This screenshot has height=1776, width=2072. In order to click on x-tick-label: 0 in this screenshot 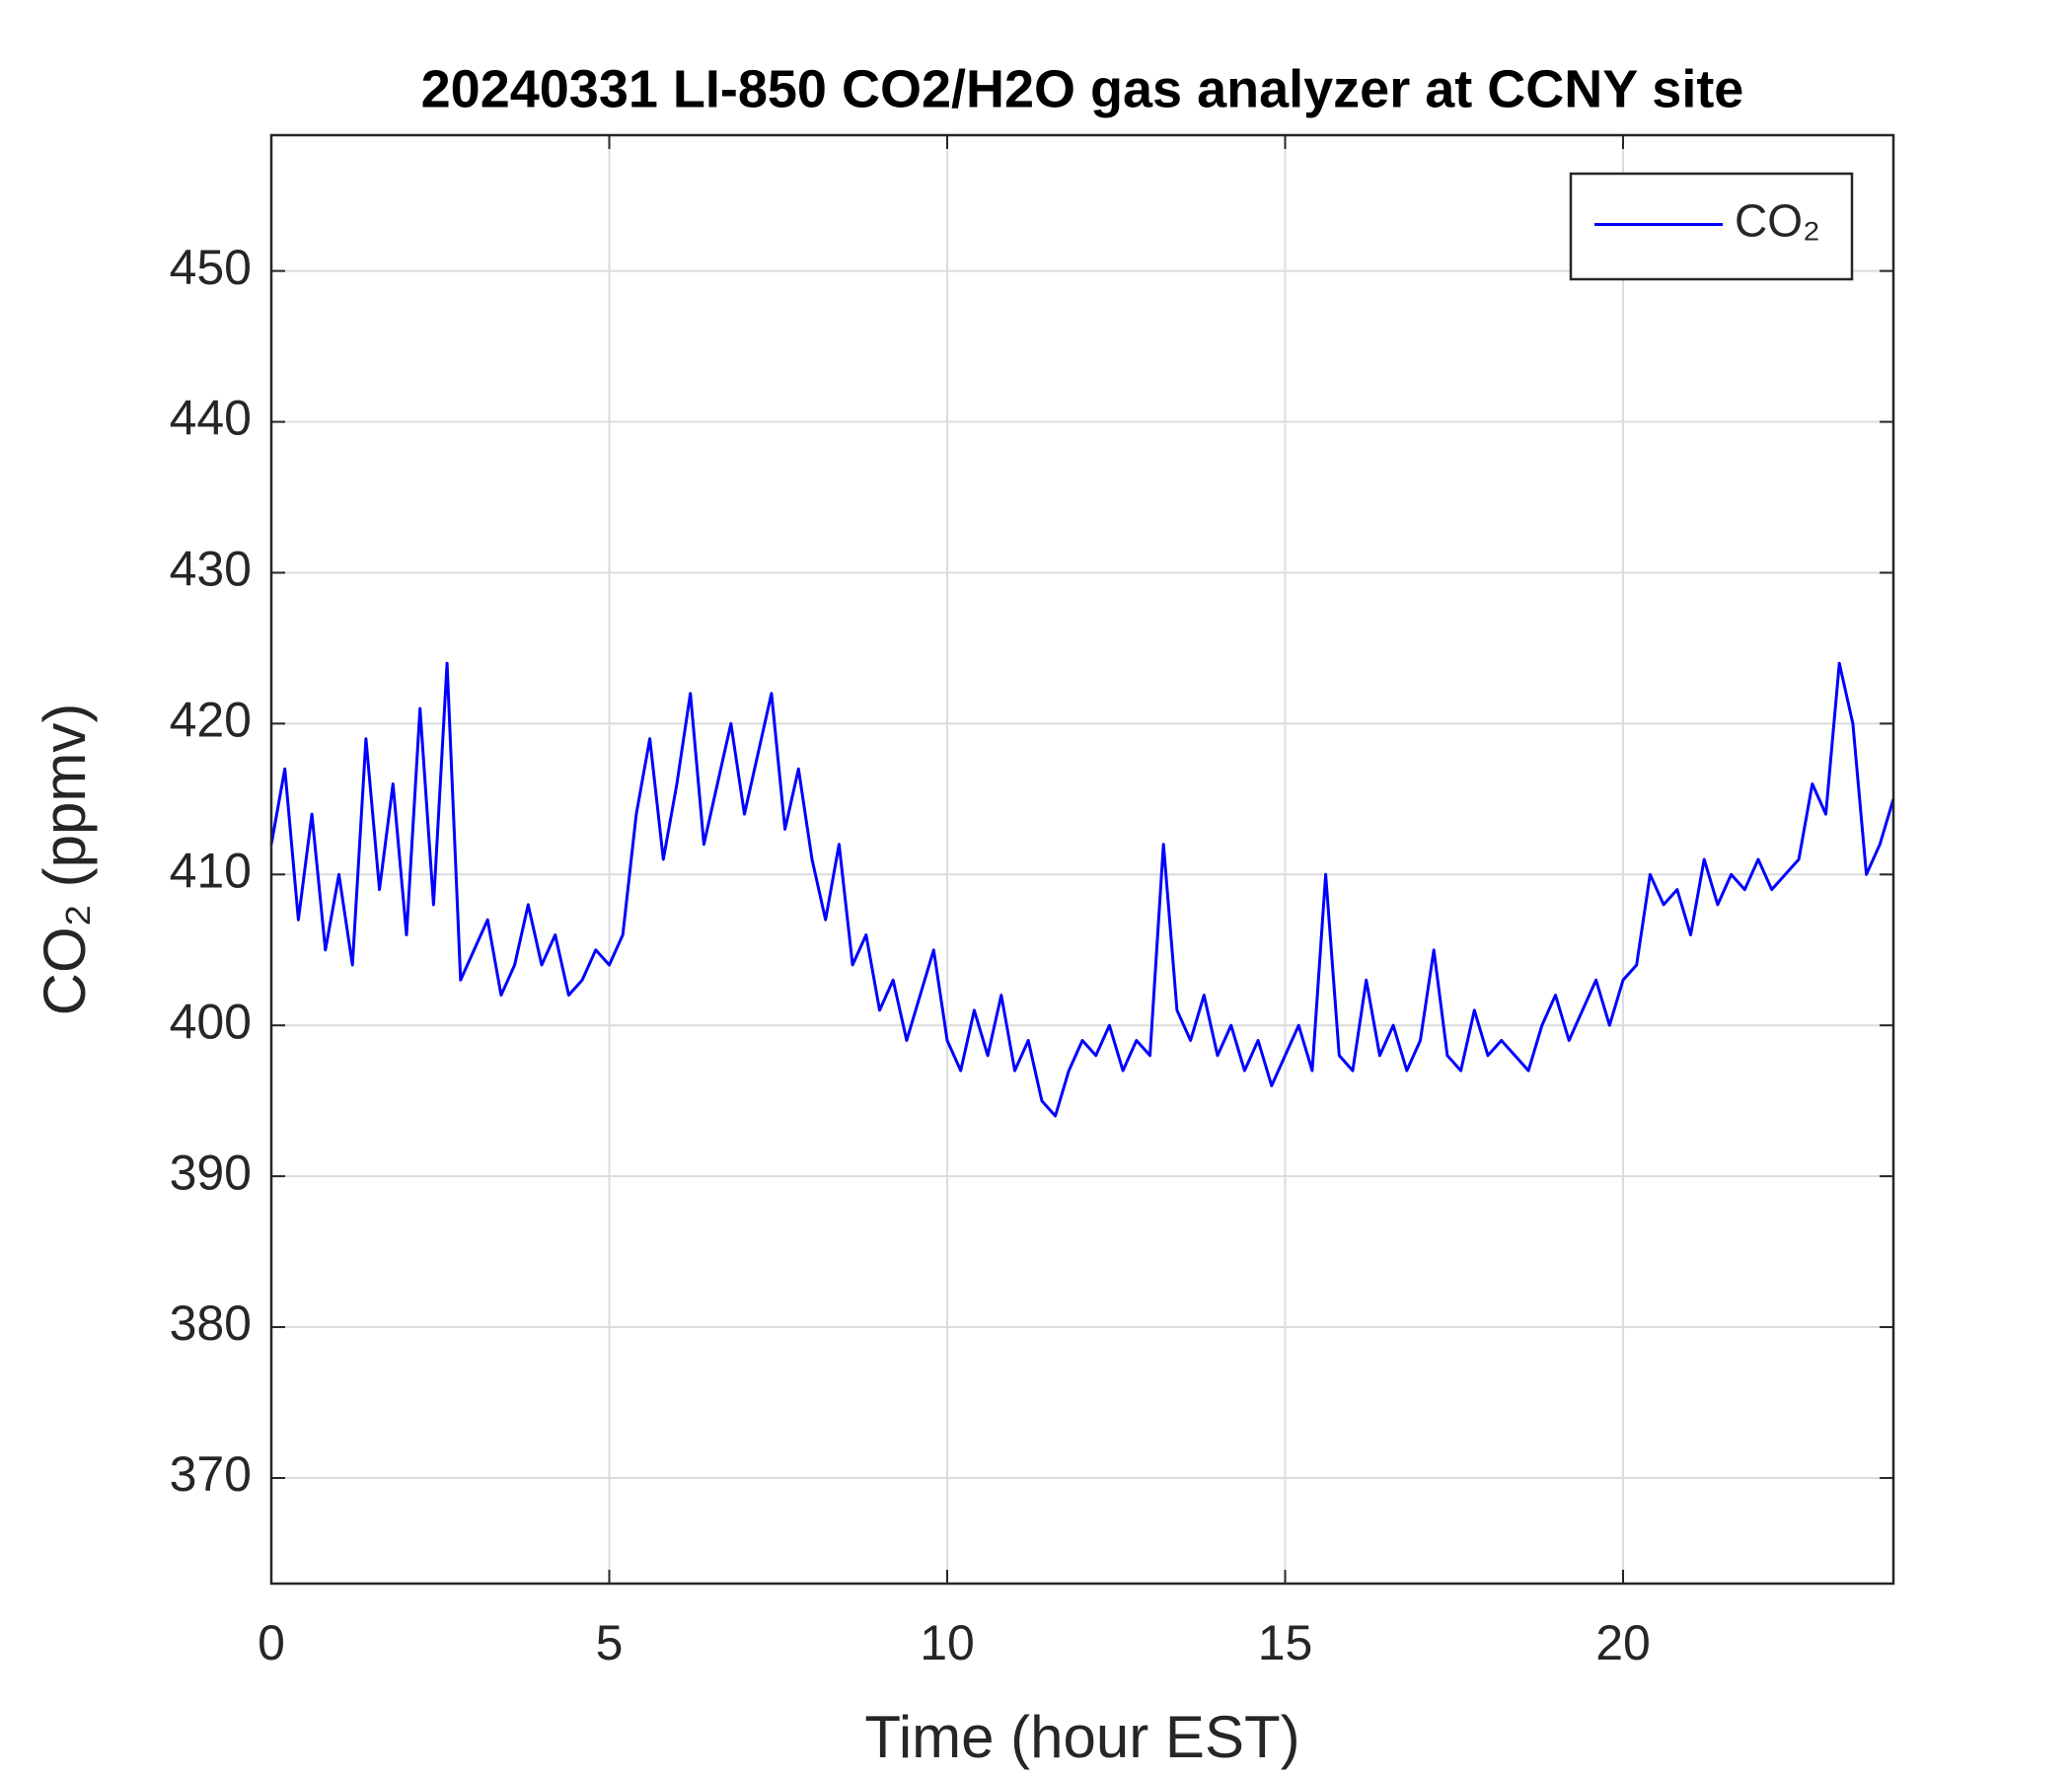, I will do `click(272, 1643)`.